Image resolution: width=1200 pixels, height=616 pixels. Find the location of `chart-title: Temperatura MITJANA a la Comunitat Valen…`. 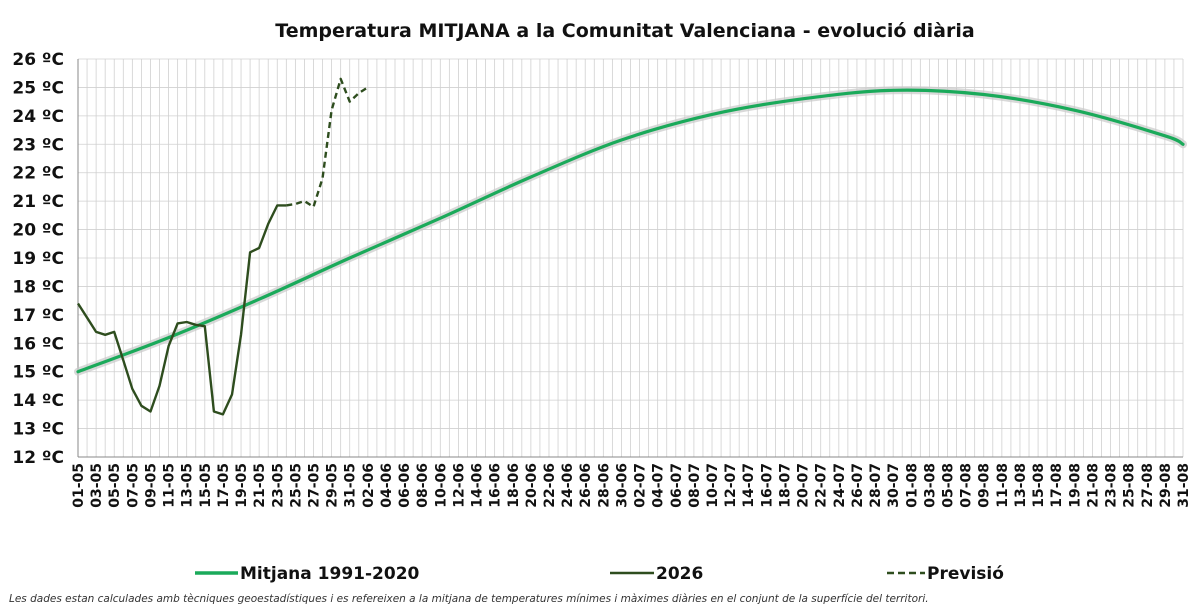

chart-title: Temperatura MITJANA a la Comunitat Valen… is located at coordinates (624, 31).